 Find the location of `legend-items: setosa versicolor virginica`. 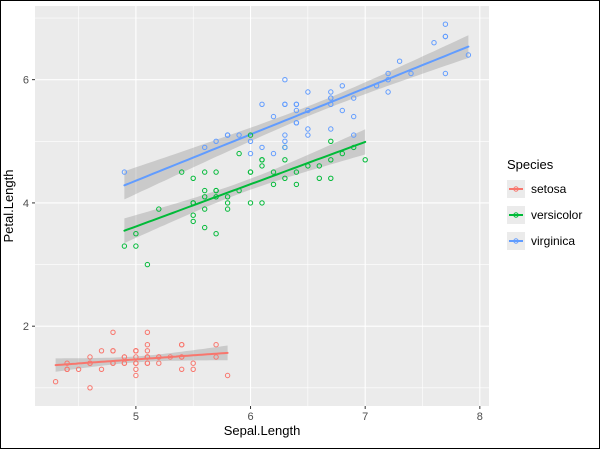

legend-items: setosa versicolor virginica is located at coordinates (553, 215).